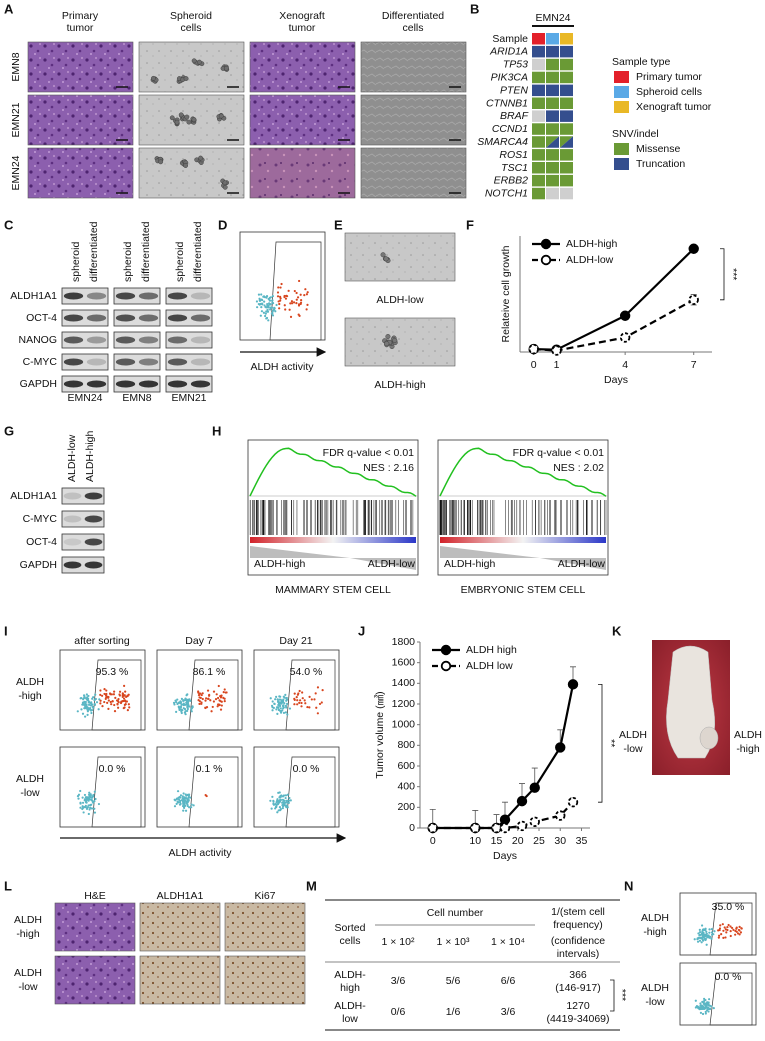 This screenshot has width=765, height=1041. What do you see at coordinates (41, 318) in the screenshot?
I see `protein-label: OCT-4` at bounding box center [41, 318].